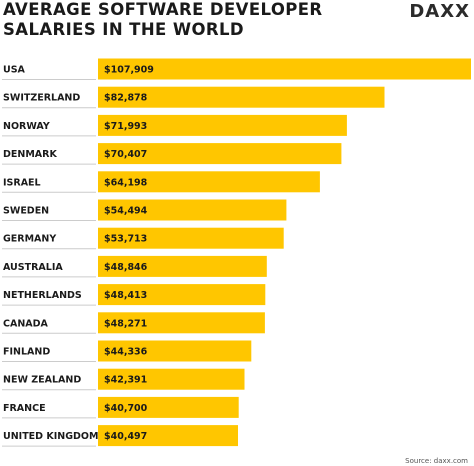  Describe the element at coordinates (125, 154) in the screenshot. I see `bar-value-label: $70,407` at that location.